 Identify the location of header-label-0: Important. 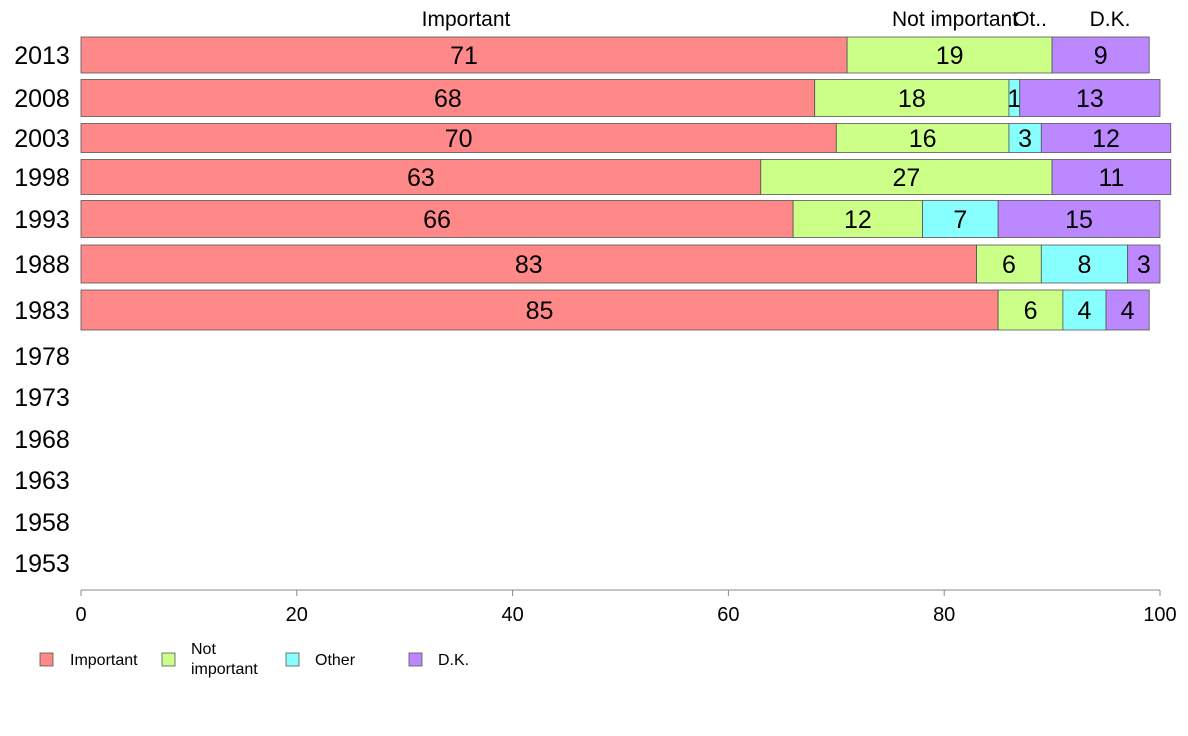
(466, 19).